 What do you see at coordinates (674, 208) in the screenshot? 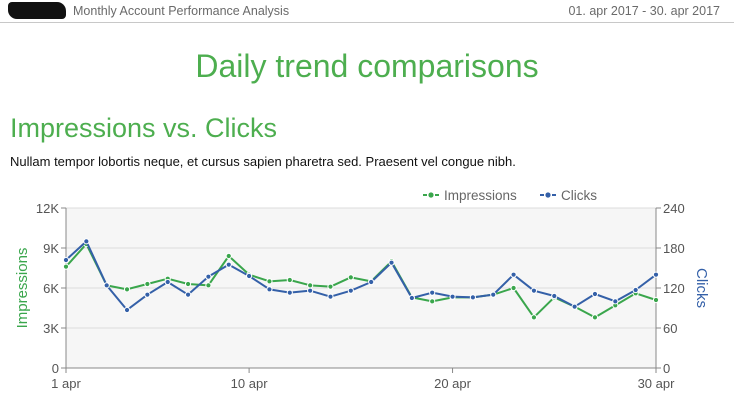
I see `y-tick-label-right: 240` at bounding box center [674, 208].